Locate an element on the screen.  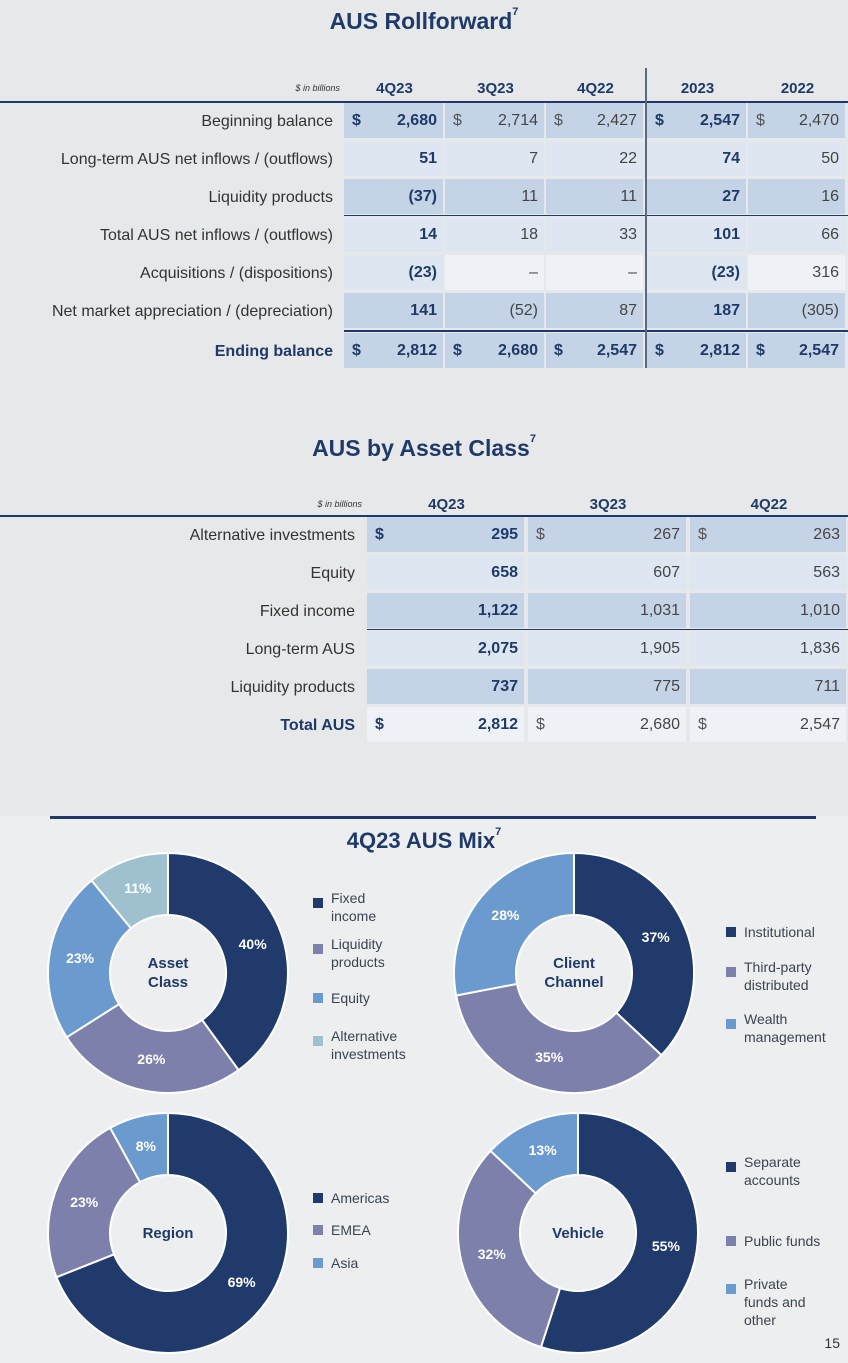
legend-label-line: other is located at coordinates (760, 1320).